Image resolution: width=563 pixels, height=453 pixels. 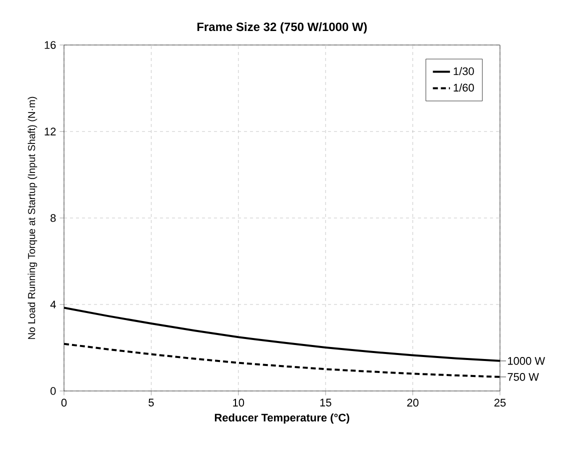 What do you see at coordinates (464, 71) in the screenshot?
I see `legend-label: 1/30` at bounding box center [464, 71].